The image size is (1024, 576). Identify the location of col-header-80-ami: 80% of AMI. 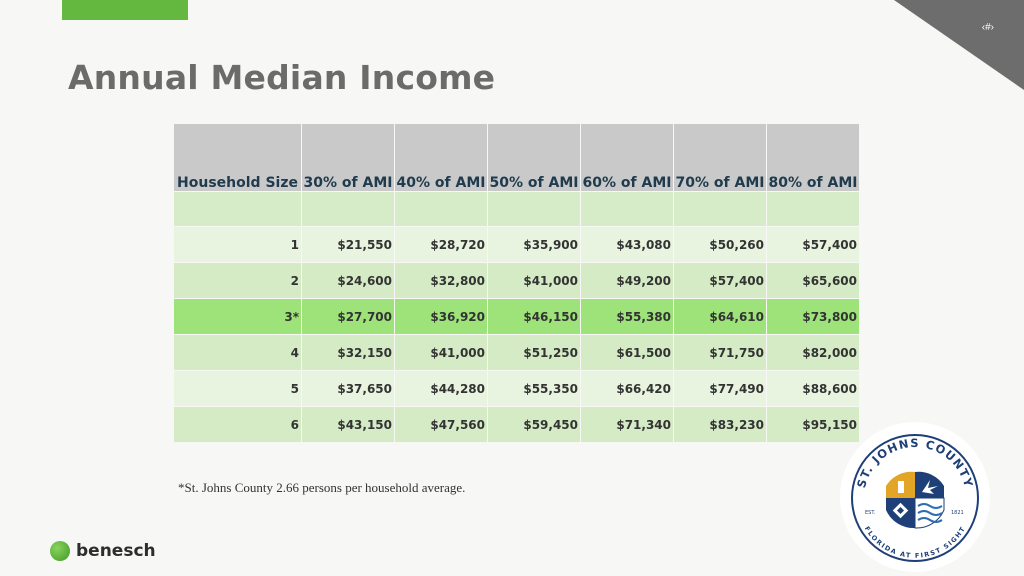
(813, 157).